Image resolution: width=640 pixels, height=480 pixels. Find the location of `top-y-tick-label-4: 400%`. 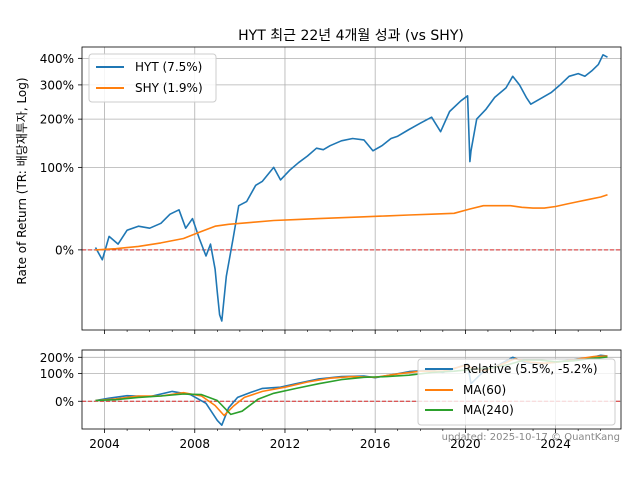

top-y-tick-label-4: 400% is located at coordinates (57, 59).